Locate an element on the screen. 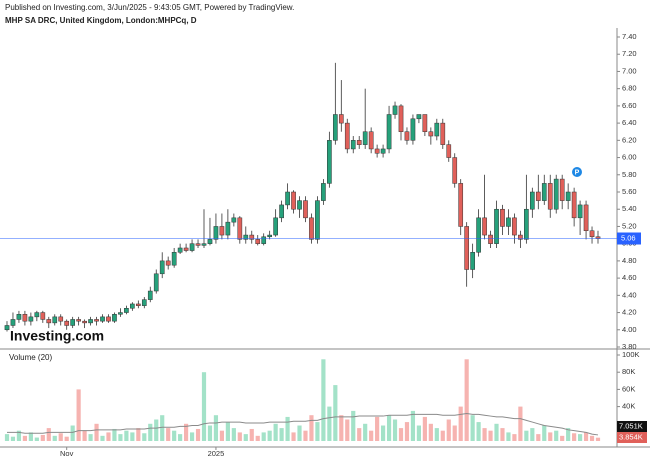 This screenshot has height=461, width=650. y-tick-label: 5.40 is located at coordinates (629, 208).